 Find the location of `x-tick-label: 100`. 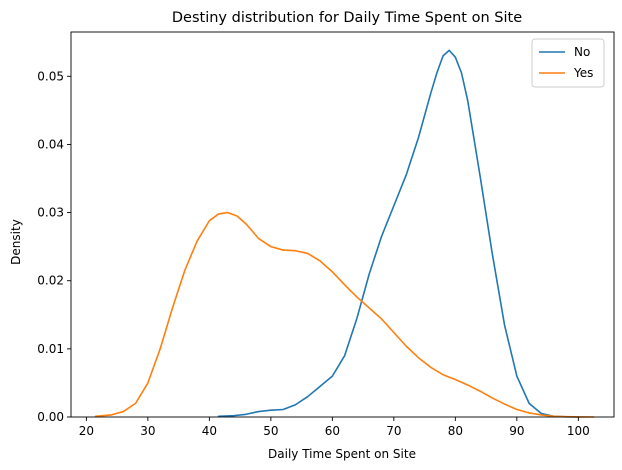

x-tick-label: 100 is located at coordinates (578, 431).